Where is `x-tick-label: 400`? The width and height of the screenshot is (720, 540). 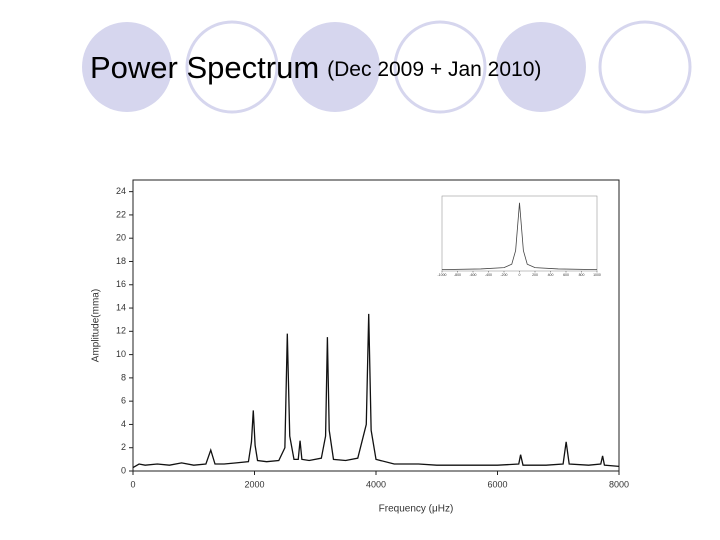
x-tick-label: 400 is located at coordinates (551, 275).